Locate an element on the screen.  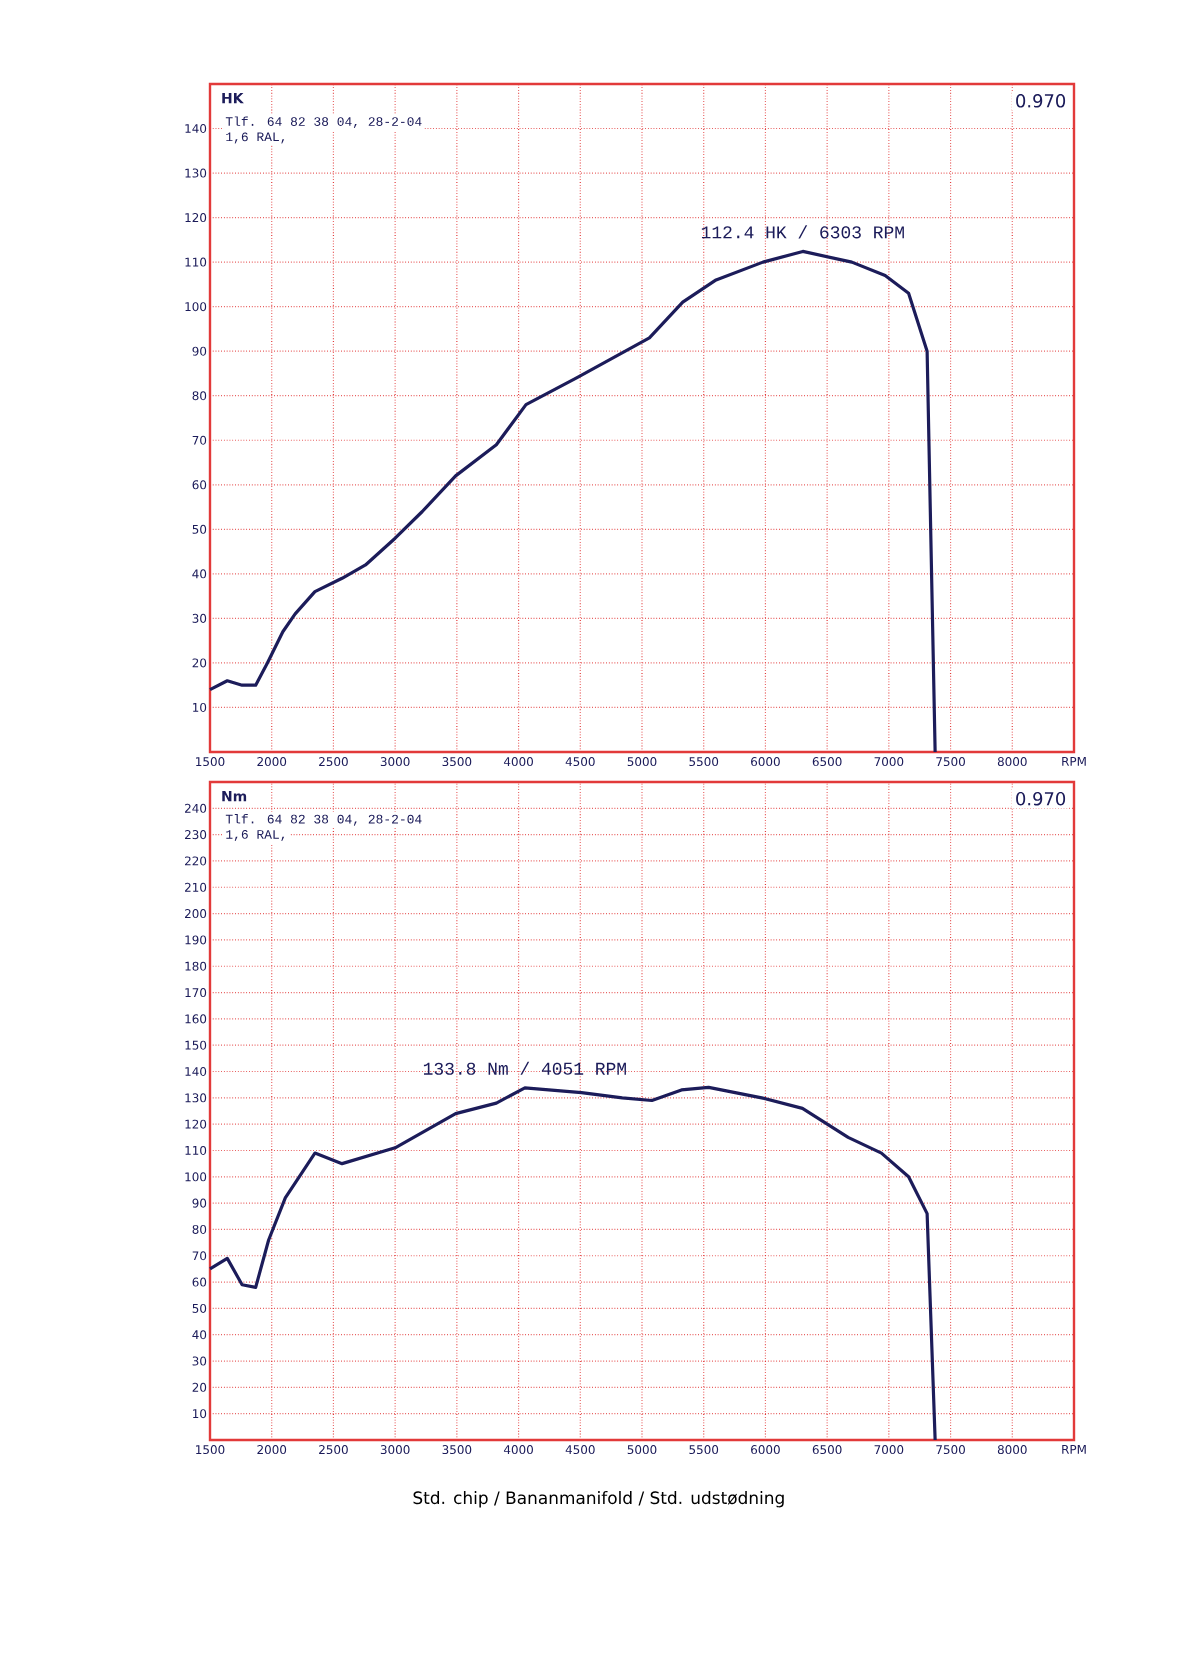
annotation: 133.8 Nm / 4051 RPM is located at coordinates (524, 1068).